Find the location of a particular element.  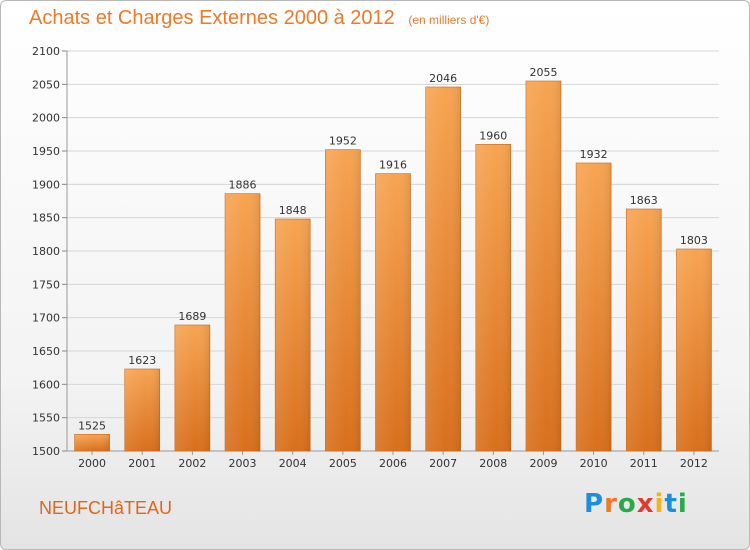

logo-letter: x is located at coordinates (645, 504).